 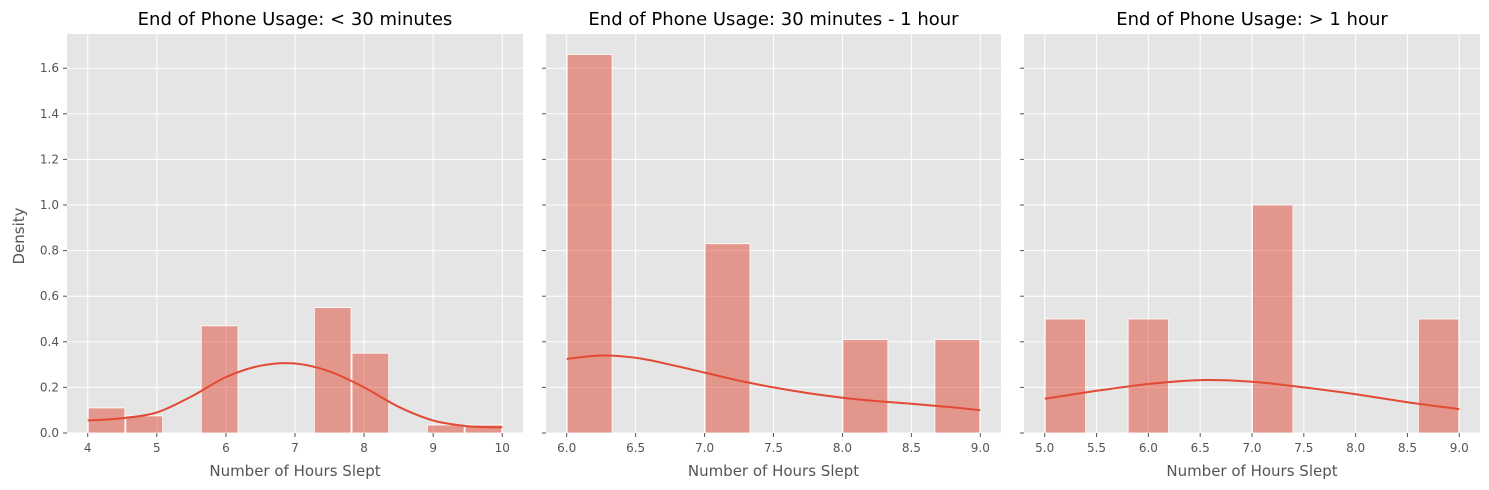 I want to click on x-tick-label: 9, so click(x=433, y=448).